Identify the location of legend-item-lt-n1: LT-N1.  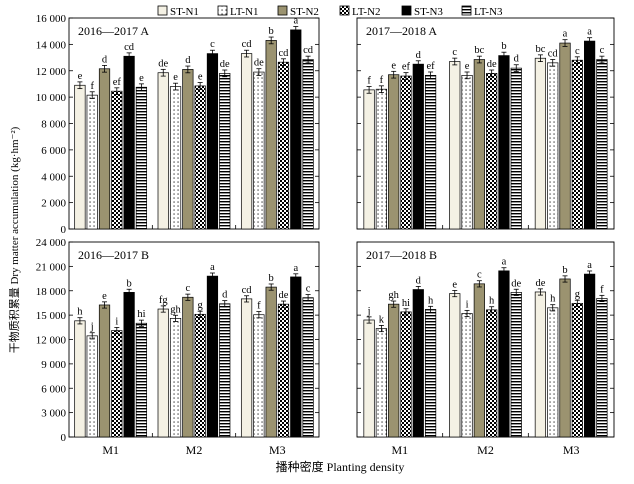
(238, 11).